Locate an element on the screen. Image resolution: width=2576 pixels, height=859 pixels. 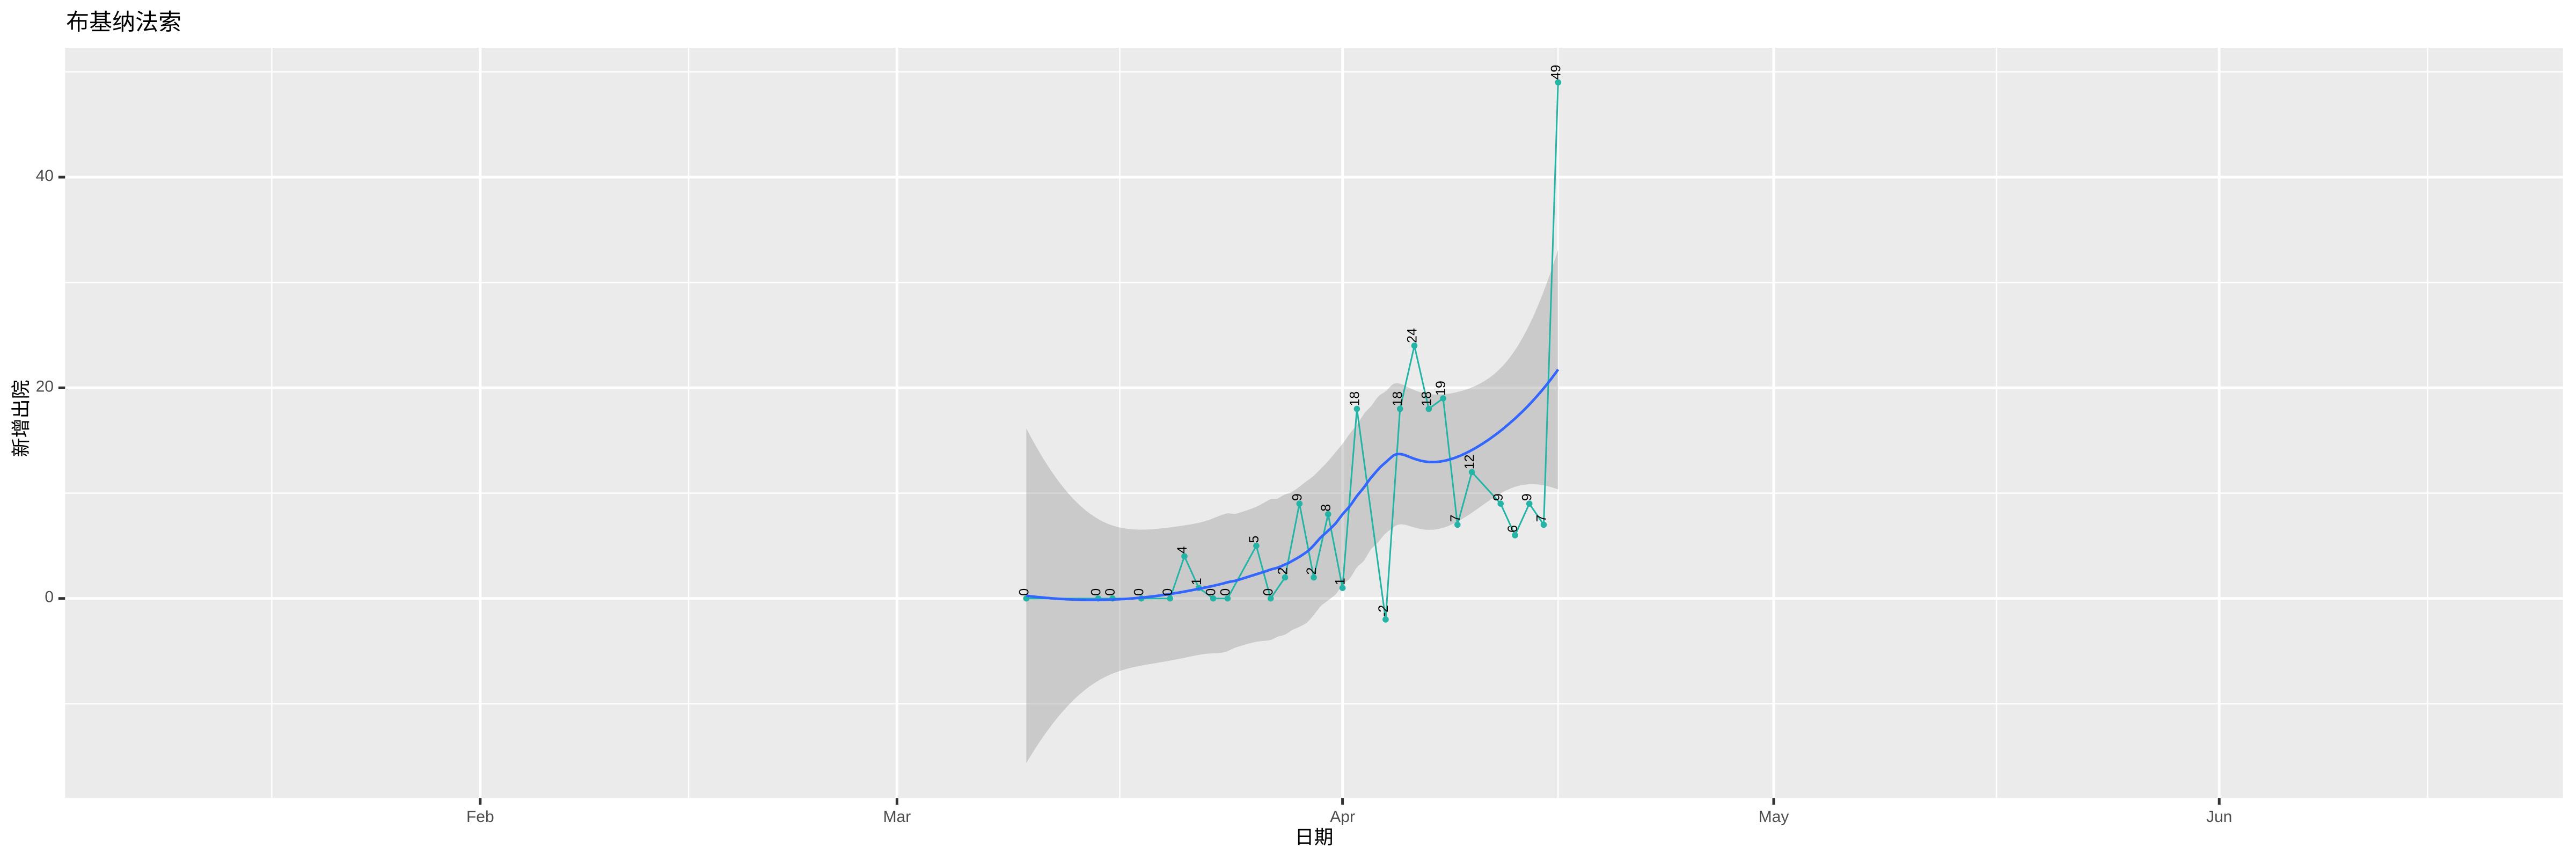
svg-text: 6 is located at coordinates (1512, 529).